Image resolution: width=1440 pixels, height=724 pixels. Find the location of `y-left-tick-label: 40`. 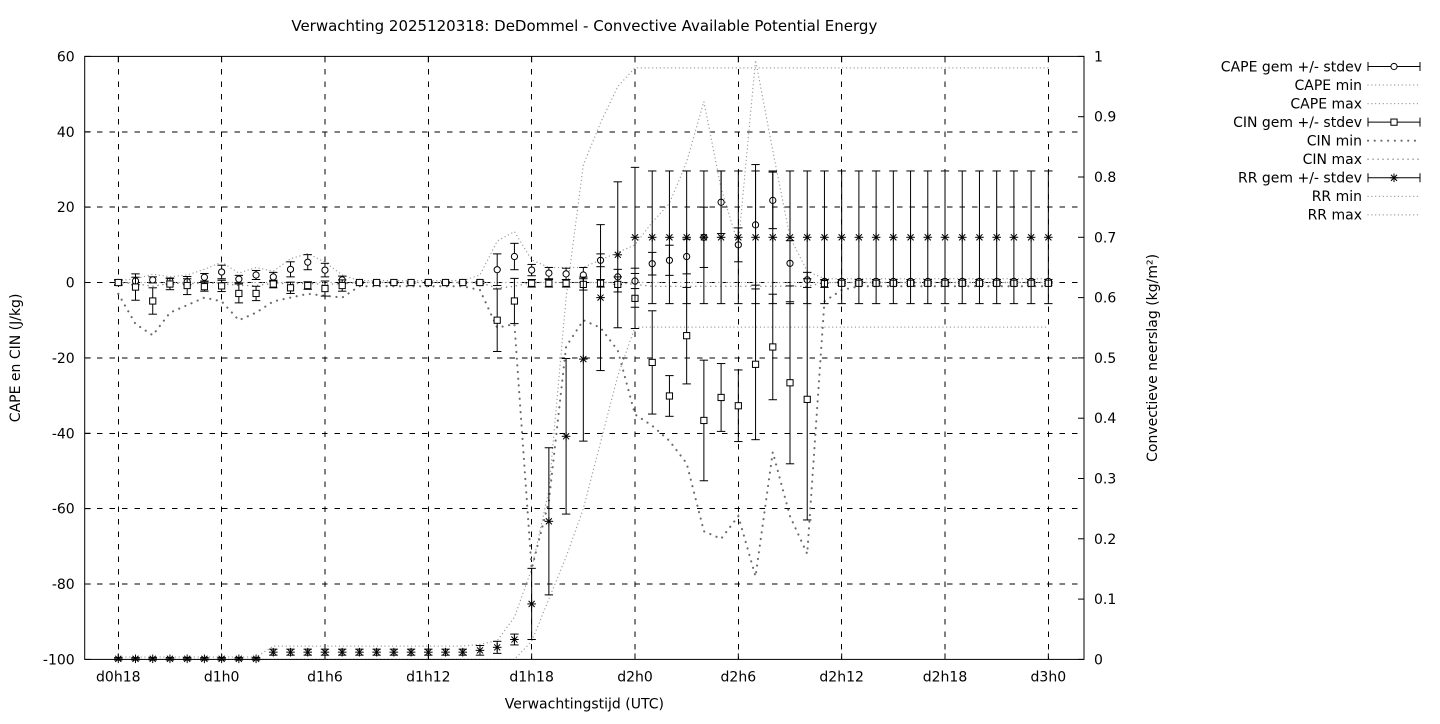

y-left-tick-label: 40 is located at coordinates (66, 133).